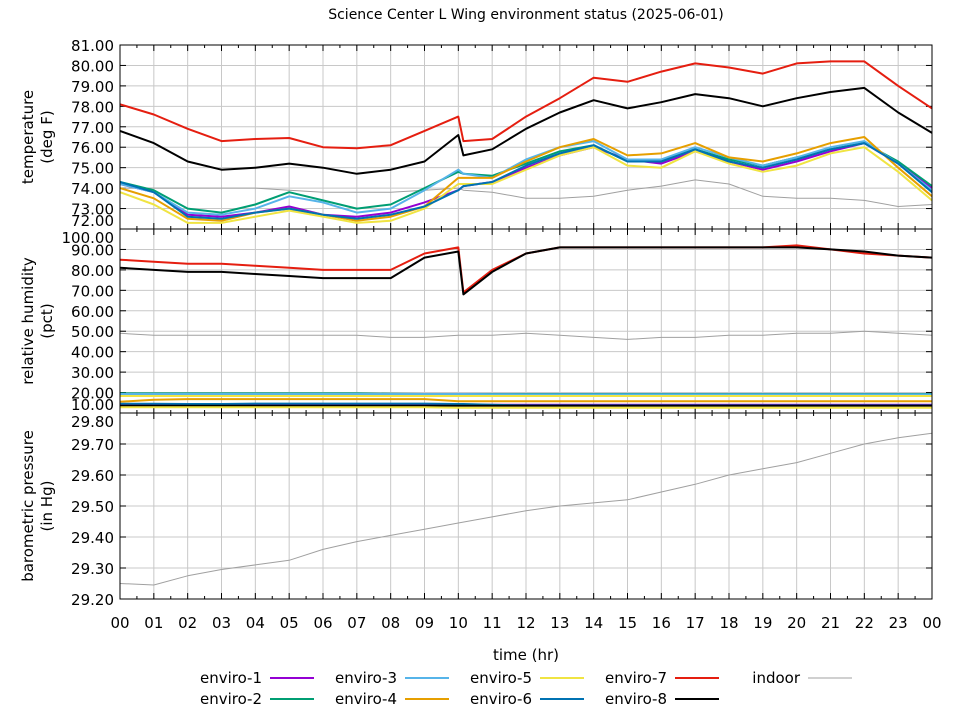  What do you see at coordinates (728, 623) in the screenshot?
I see `x-tick-label: 18` at bounding box center [728, 623].